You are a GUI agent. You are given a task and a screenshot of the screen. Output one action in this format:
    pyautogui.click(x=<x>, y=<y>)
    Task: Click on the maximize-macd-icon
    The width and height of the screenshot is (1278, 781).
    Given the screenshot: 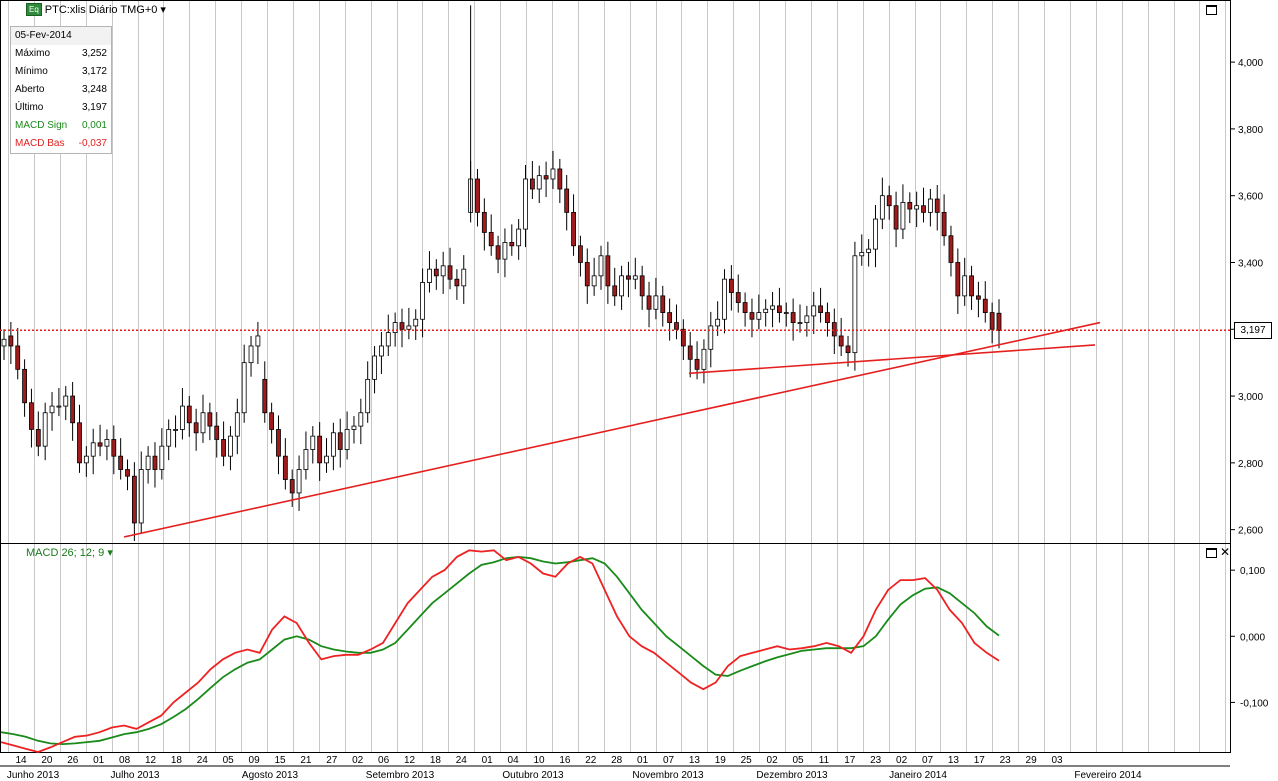 What is the action you would take?
    pyautogui.click(x=1211, y=553)
    